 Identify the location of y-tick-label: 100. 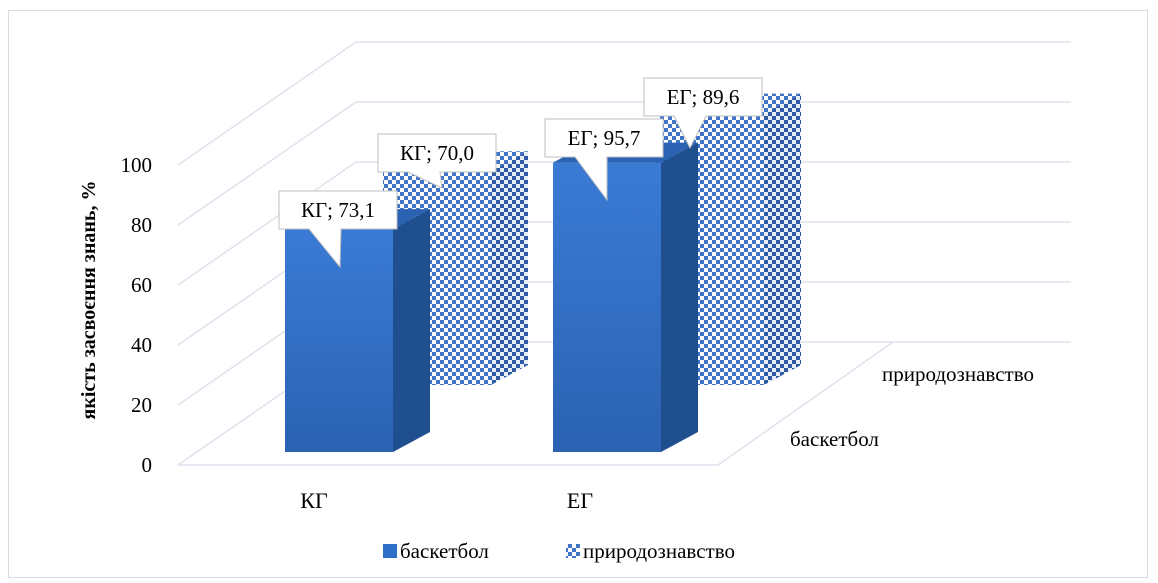
(137, 165).